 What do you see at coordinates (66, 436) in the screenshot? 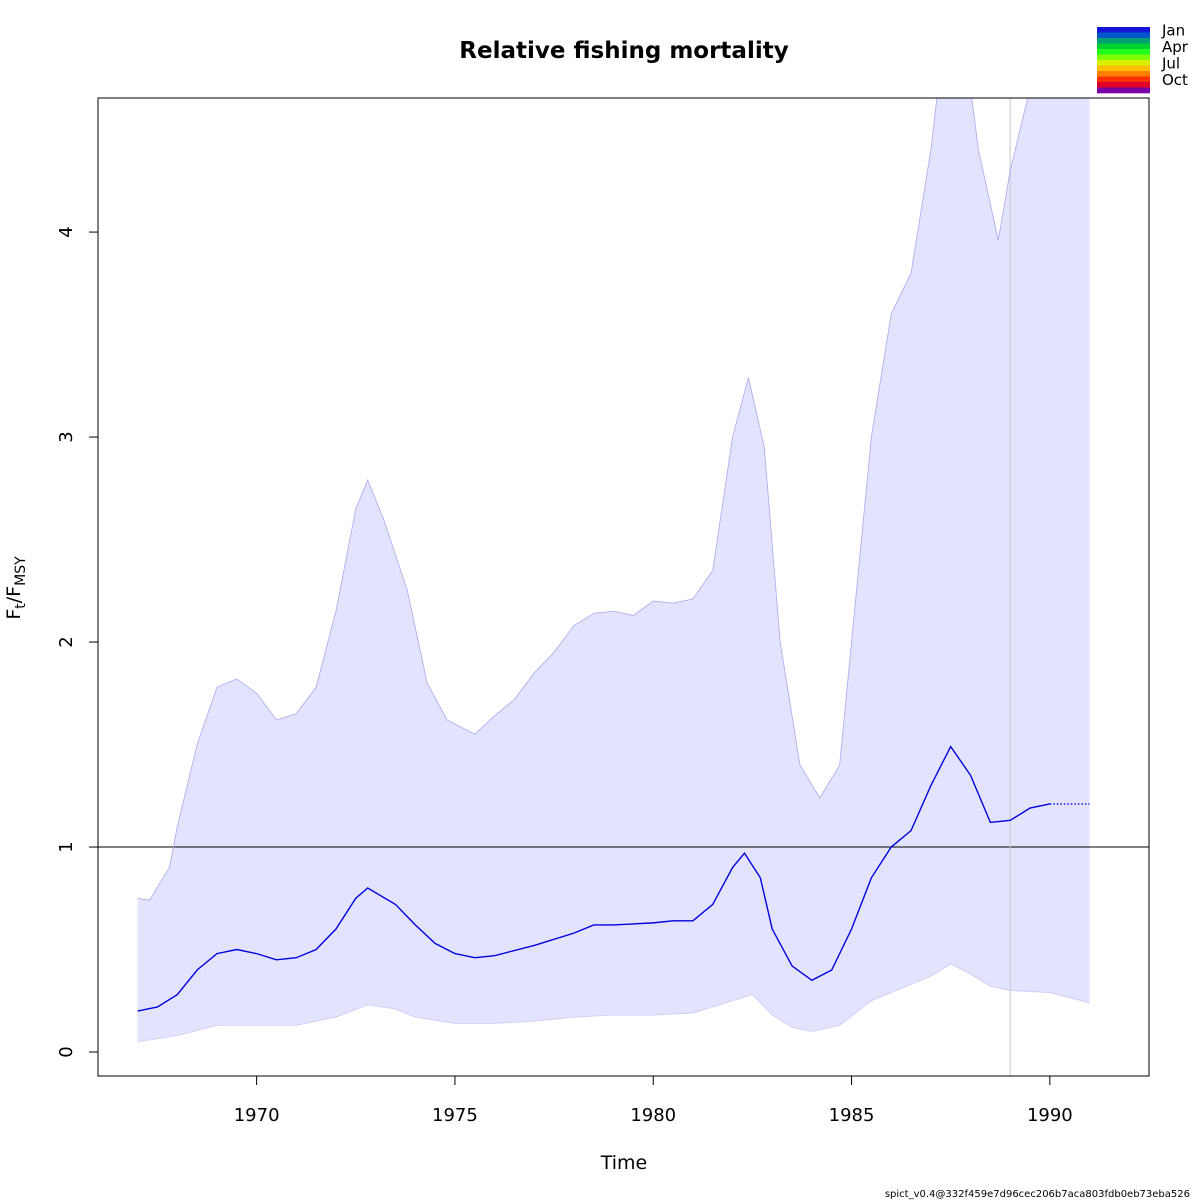
I see `y-tick-label: 3` at bounding box center [66, 436].